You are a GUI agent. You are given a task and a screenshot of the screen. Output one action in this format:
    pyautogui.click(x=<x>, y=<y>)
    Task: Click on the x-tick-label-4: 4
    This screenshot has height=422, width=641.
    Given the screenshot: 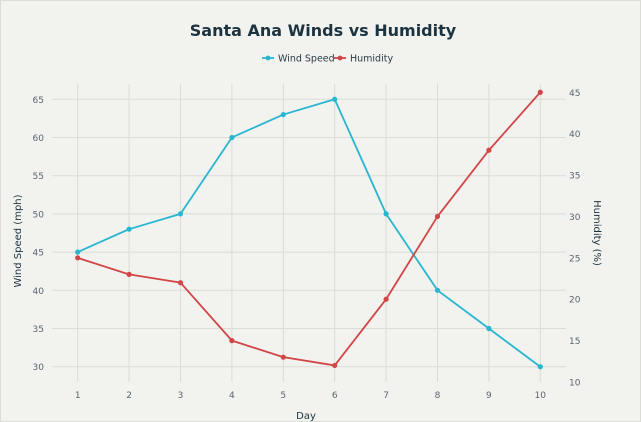 What is the action you would take?
    pyautogui.click(x=232, y=396)
    